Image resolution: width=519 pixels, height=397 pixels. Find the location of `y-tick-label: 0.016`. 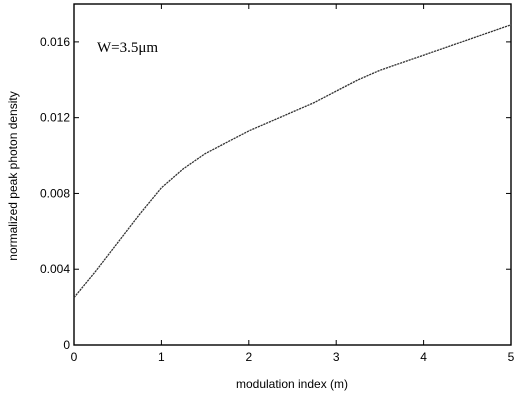

y-tick-label: 0.016 is located at coordinates (55, 42).